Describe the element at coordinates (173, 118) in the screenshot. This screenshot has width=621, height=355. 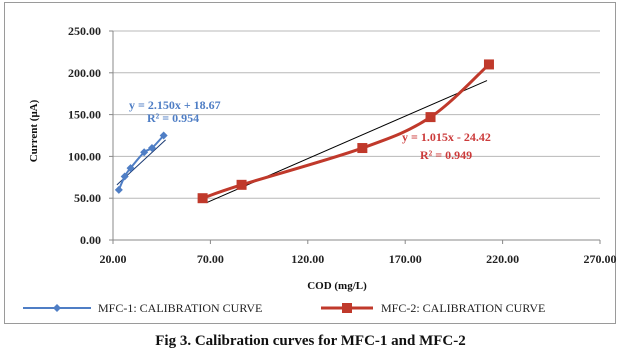
I see `mfc1-r2: R² = 0.954` at that location.